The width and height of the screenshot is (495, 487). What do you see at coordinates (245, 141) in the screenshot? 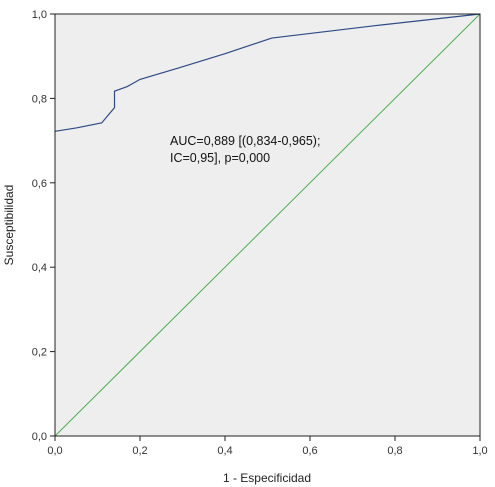
I see `auc-annotation-line-1: AUC=0,889 [(0,834-0,965);` at bounding box center [245, 141].